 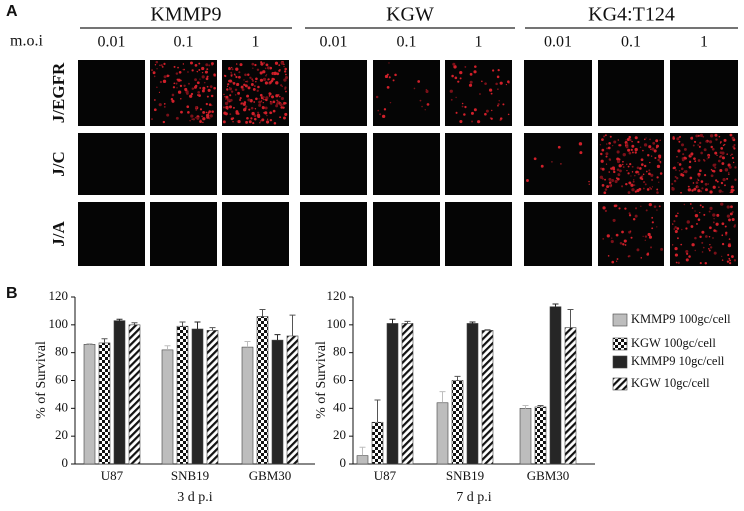 I want to click on group-header: KMMP9, so click(x=185, y=15).